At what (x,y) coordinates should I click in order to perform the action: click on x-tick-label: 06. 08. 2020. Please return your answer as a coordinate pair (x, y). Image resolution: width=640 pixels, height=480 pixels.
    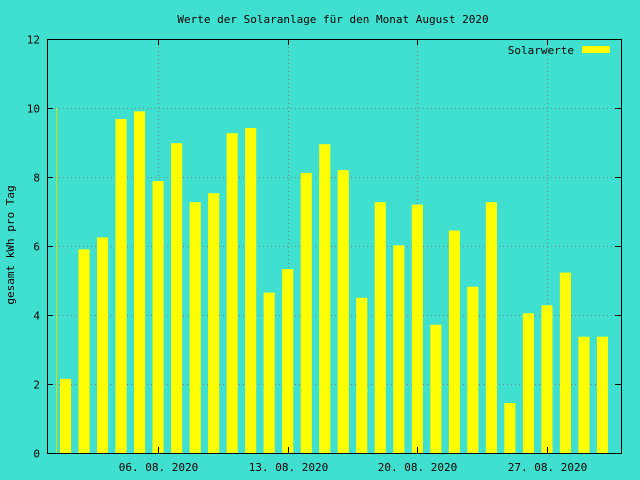
    Looking at the image, I should click on (158, 467).